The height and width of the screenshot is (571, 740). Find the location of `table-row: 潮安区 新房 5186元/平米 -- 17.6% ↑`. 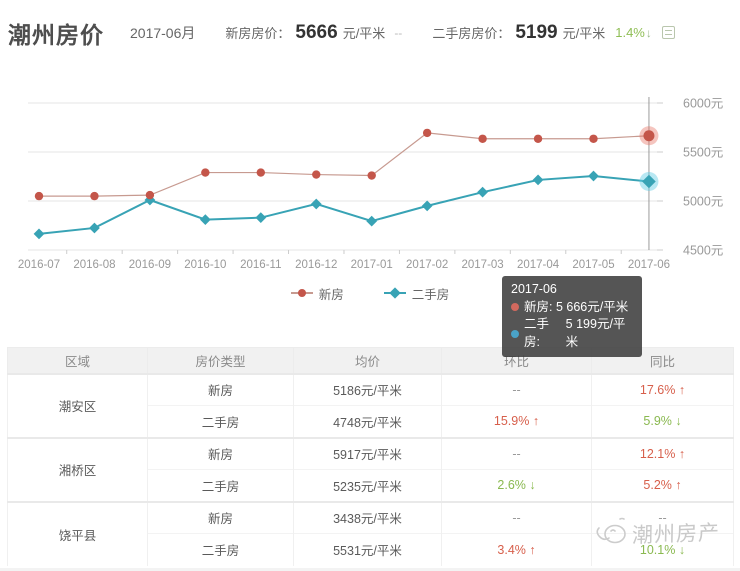

table-row: 潮安区 新房 5186元/平米 -- 17.6% ↑ is located at coordinates (370, 405).